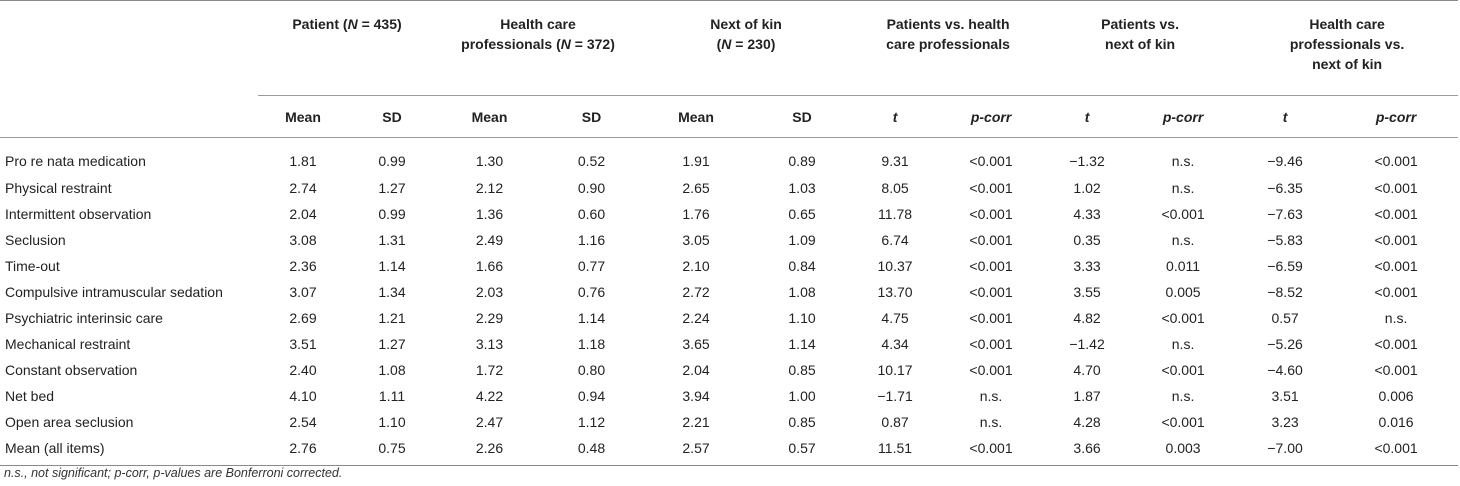 This screenshot has height=486, width=1460. Describe the element at coordinates (591, 396) in the screenshot. I see `table-cell: 0.94` at that location.